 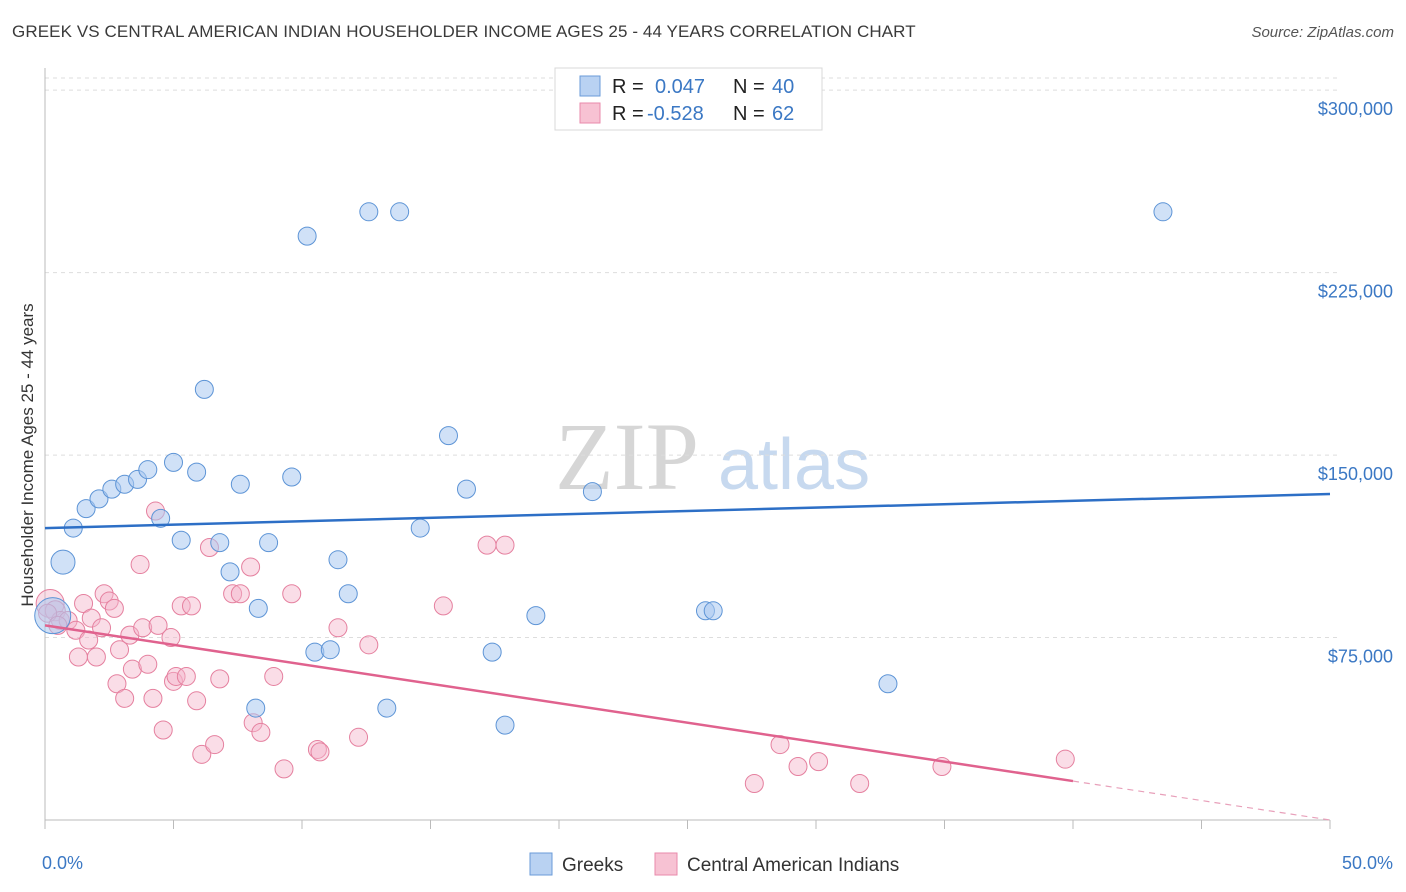 I want to click on legend-r-label-cai: R =, so click(x=628, y=114).